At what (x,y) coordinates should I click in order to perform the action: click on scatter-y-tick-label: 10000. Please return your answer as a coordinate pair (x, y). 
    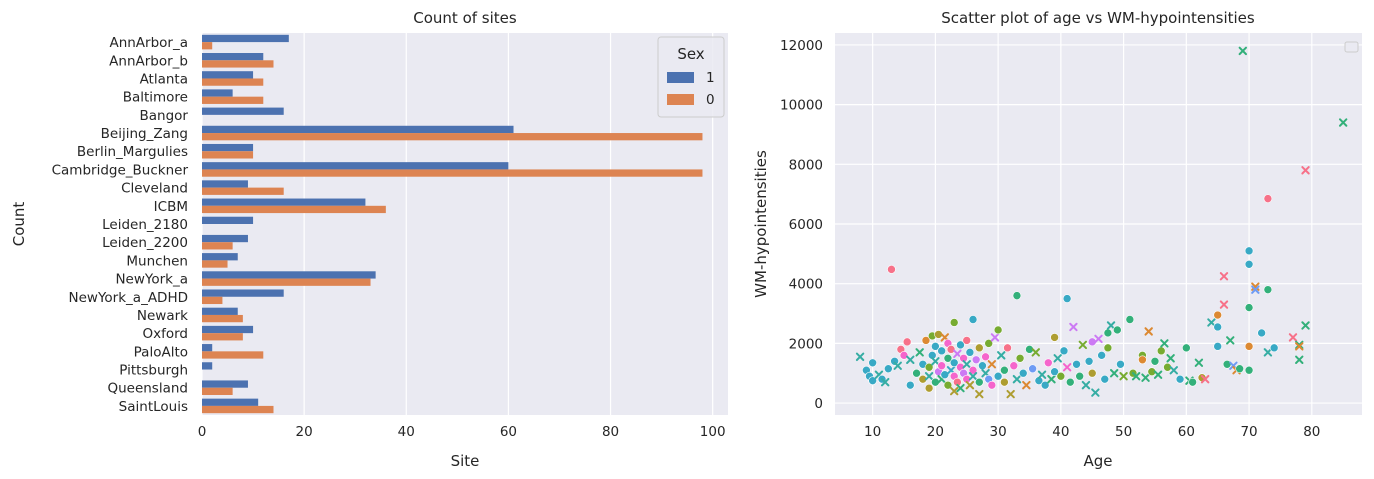
    Looking at the image, I should click on (801, 106).